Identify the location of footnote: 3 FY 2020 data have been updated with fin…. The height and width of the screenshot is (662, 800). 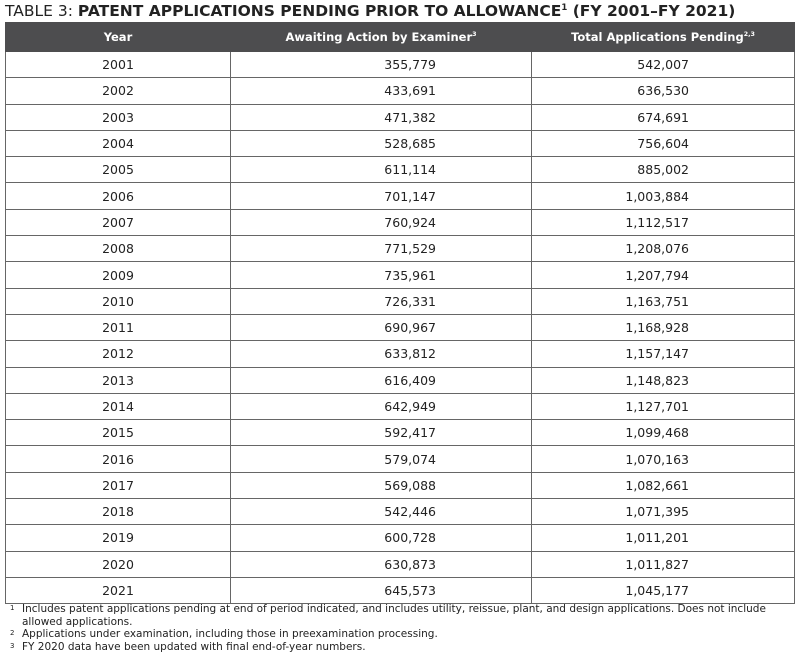
(400, 647).